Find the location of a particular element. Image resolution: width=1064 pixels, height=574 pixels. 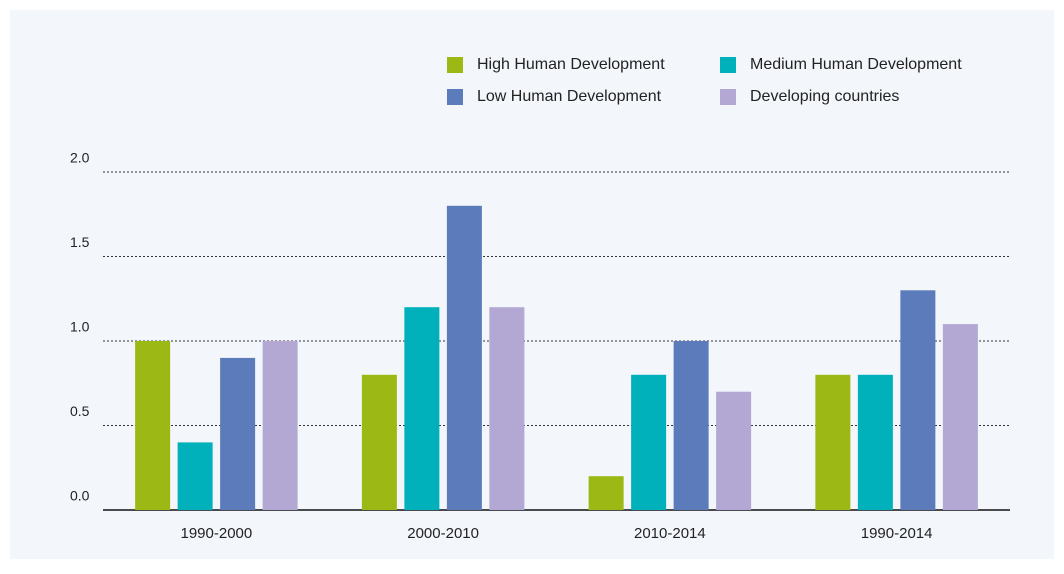

legend-label: Developing countries is located at coordinates (824, 96).